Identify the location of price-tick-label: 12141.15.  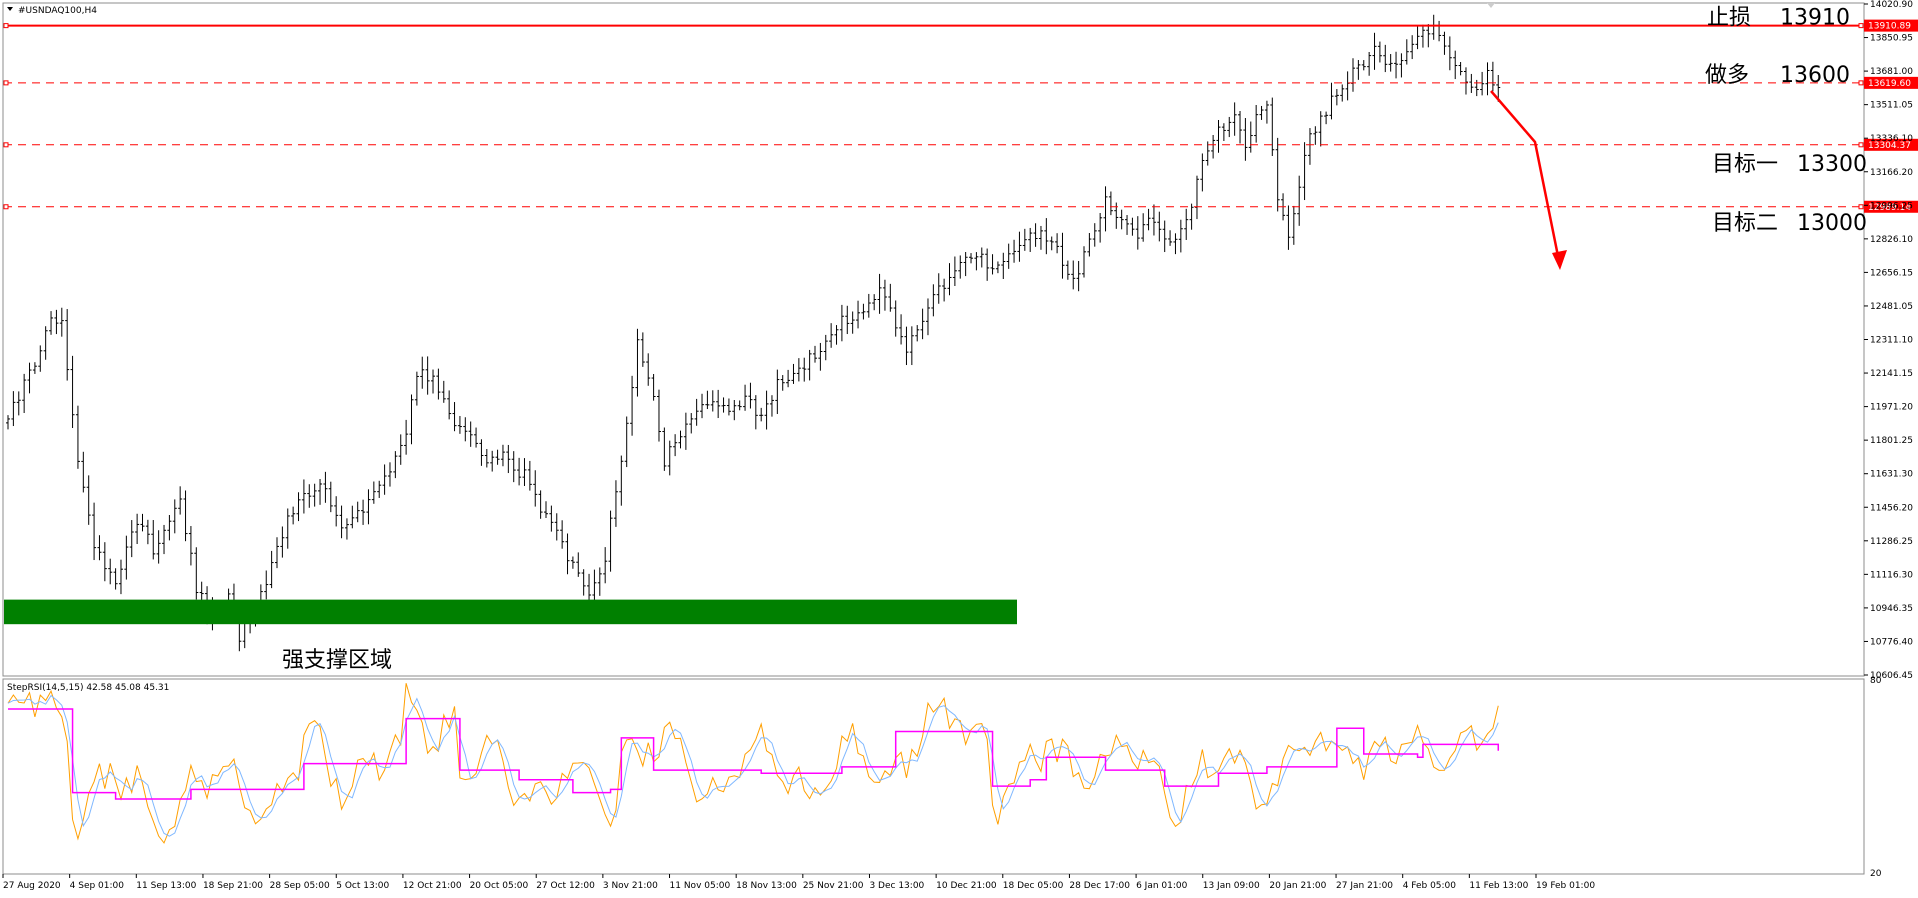
(1891, 374).